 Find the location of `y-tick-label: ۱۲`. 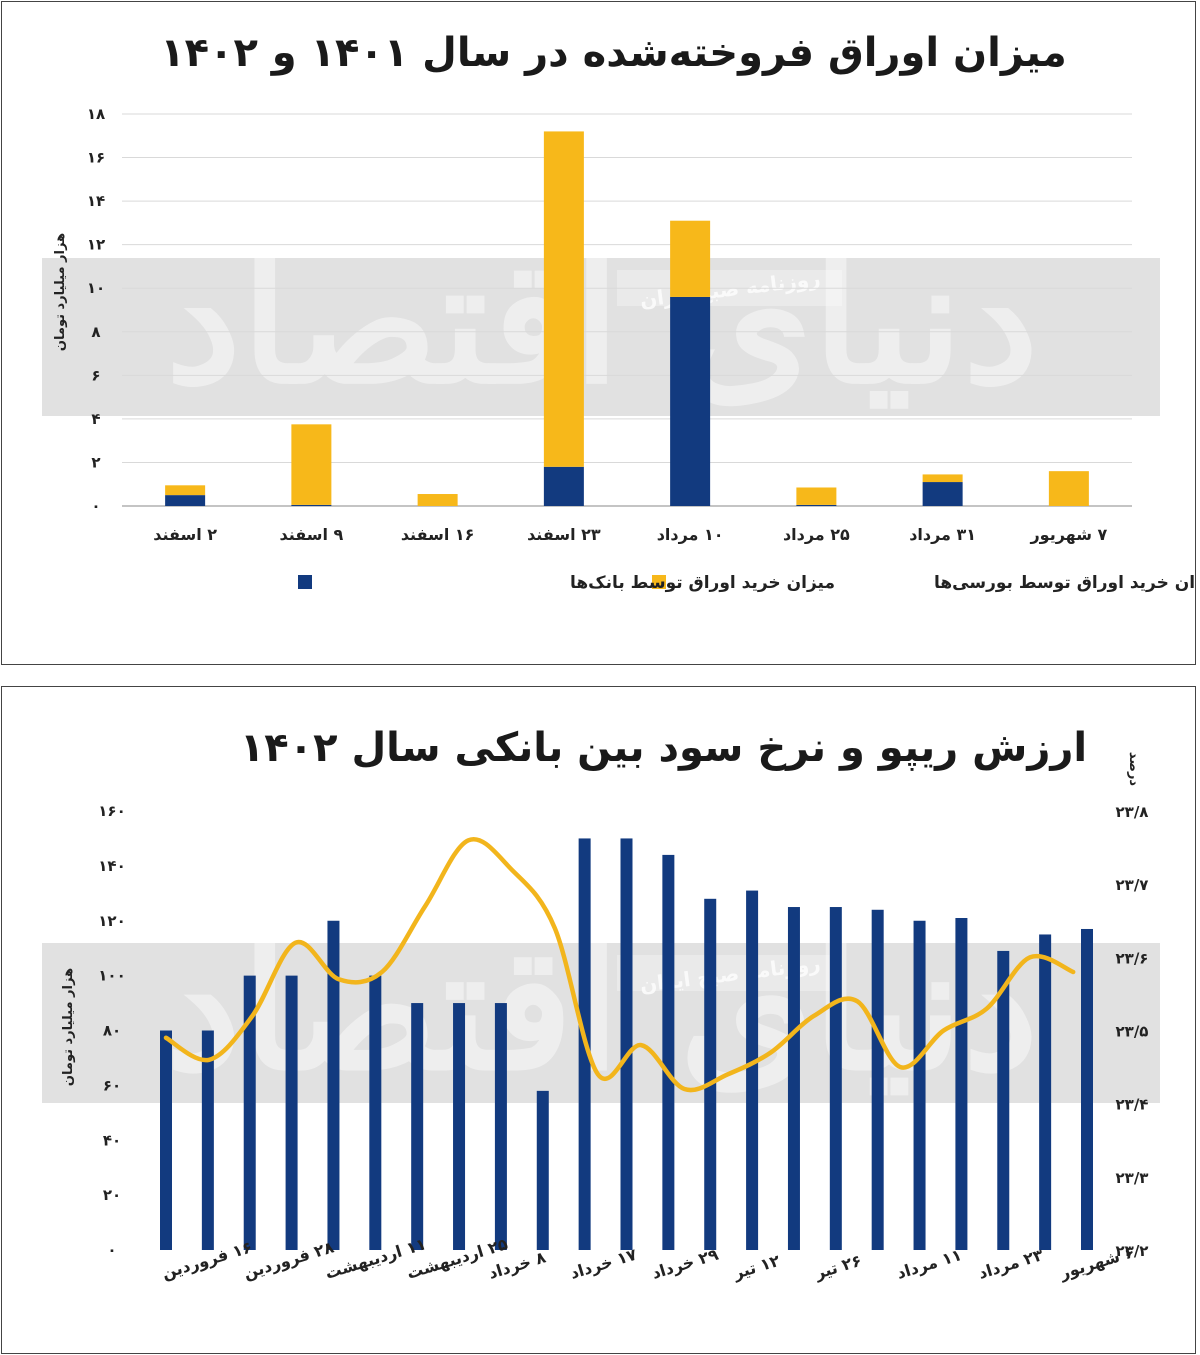

y-tick-label: ۱۲ is located at coordinates (96, 245).